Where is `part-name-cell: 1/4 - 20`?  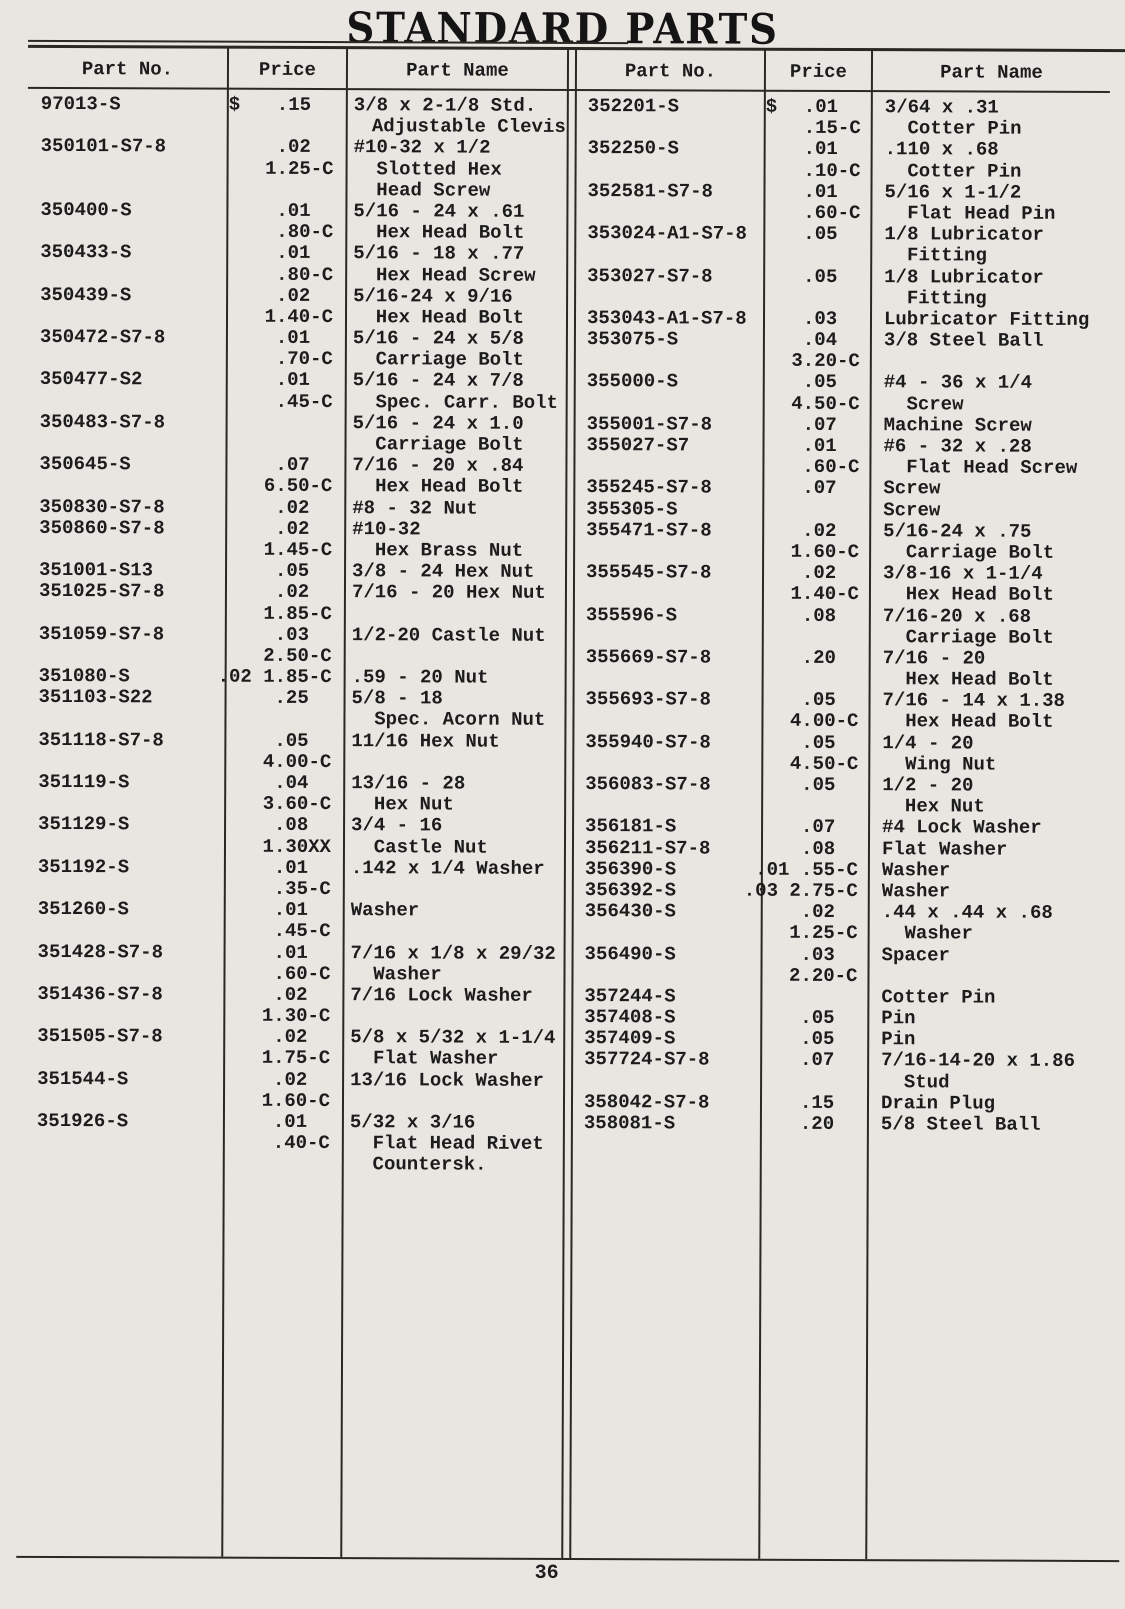
part-name-cell: 1/4 - 20 is located at coordinates (995, 744).